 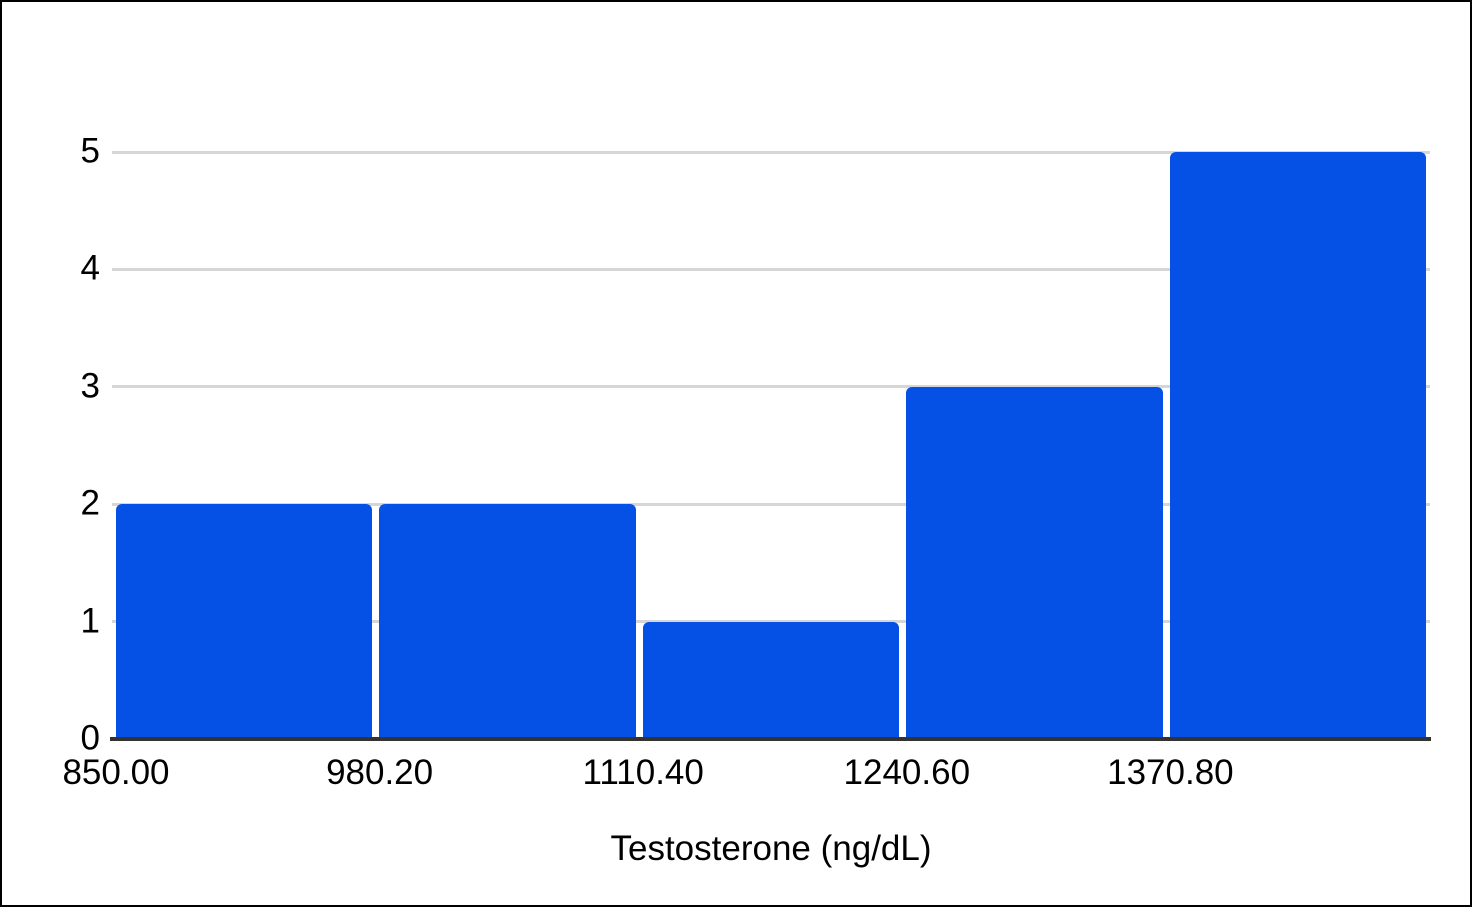 I want to click on y-tick-label-3: 3, so click(x=90, y=386).